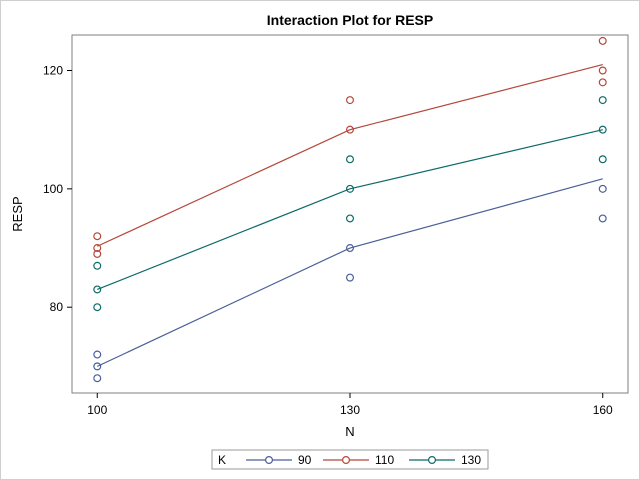 Image resolution: width=640 pixels, height=480 pixels. What do you see at coordinates (358, 460) in the screenshot?
I see `legend-item-110: 110` at bounding box center [358, 460].